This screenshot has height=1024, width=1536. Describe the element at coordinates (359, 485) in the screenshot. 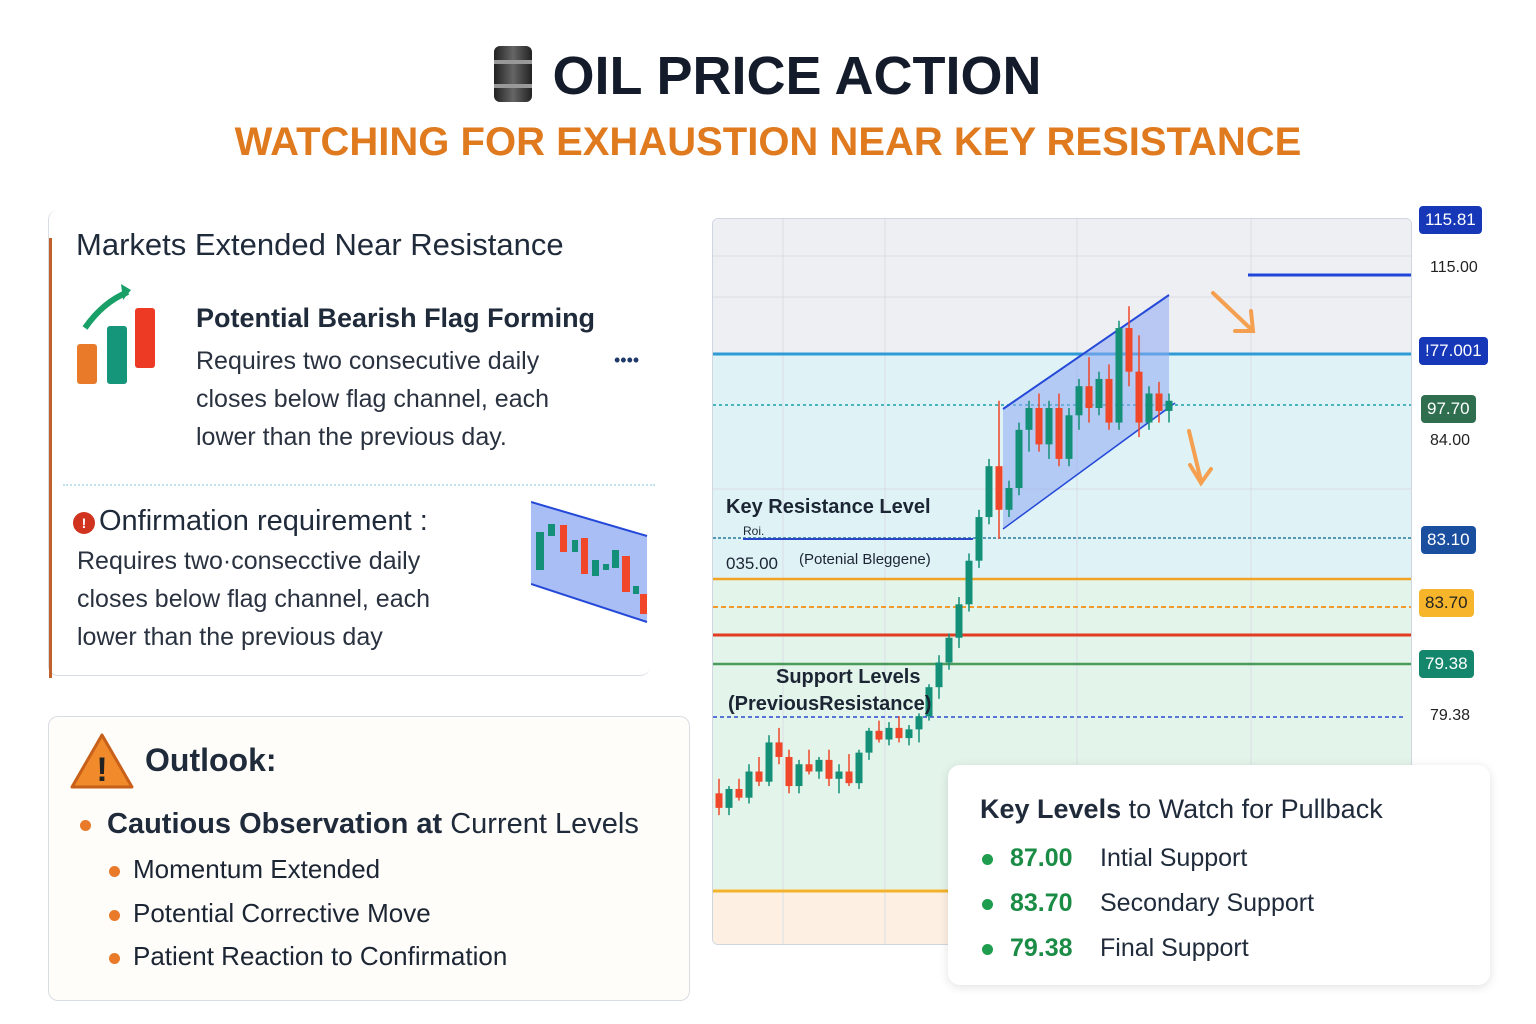

I see `divider` at that location.